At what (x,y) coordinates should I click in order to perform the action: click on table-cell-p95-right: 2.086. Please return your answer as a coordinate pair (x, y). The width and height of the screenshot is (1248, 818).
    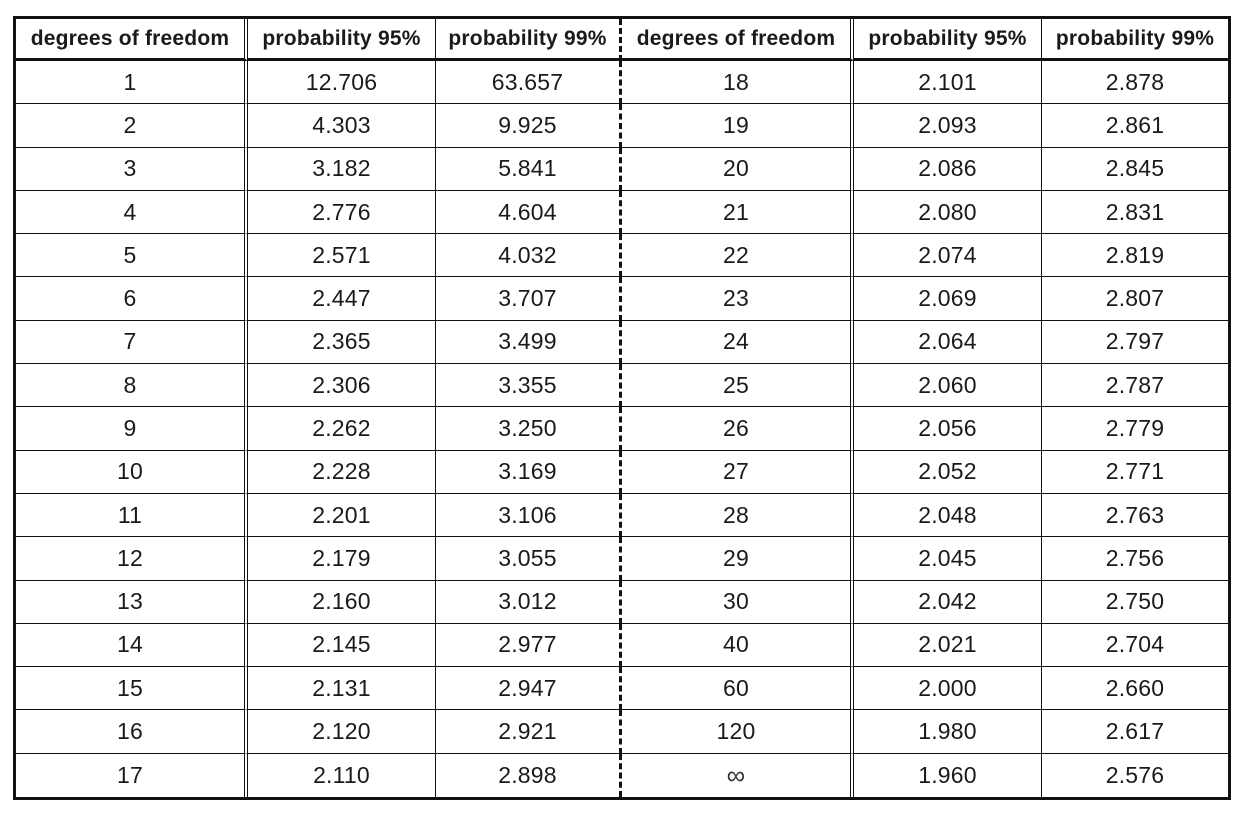
    Looking at the image, I should click on (948, 169).